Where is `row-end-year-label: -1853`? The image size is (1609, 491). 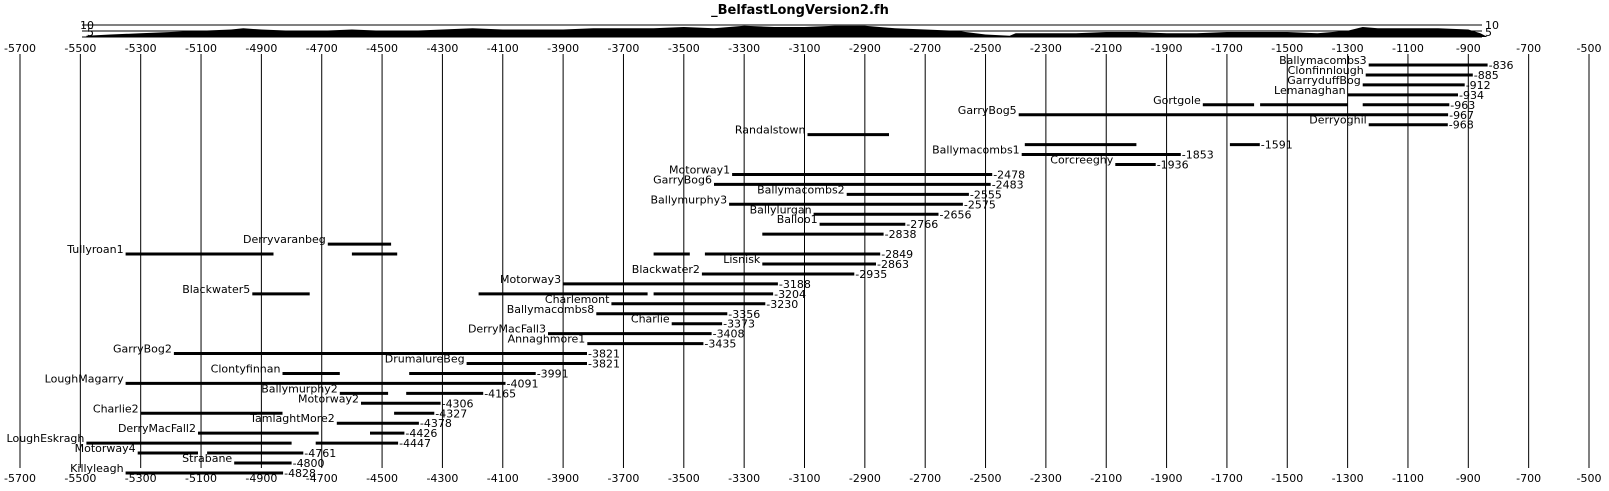 row-end-year-label: -1853 is located at coordinates (1198, 155).